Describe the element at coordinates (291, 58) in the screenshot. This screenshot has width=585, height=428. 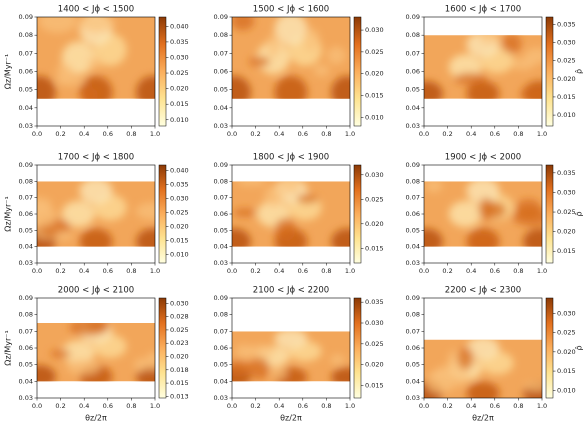
I see `texture` at that location.